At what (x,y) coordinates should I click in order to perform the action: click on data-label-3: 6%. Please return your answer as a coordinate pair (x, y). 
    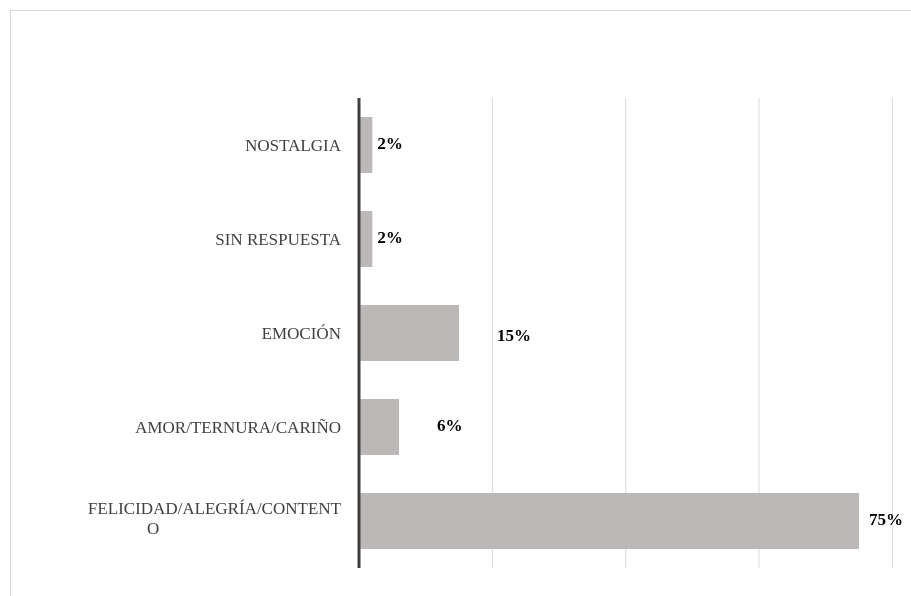
    Looking at the image, I should click on (450, 425).